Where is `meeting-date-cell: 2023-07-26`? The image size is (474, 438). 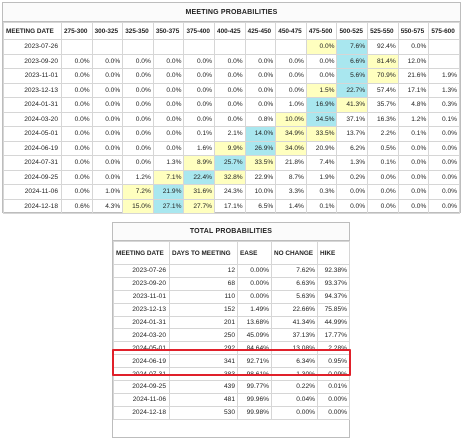 meeting-date-cell: 2023-07-26 is located at coordinates (141, 271).